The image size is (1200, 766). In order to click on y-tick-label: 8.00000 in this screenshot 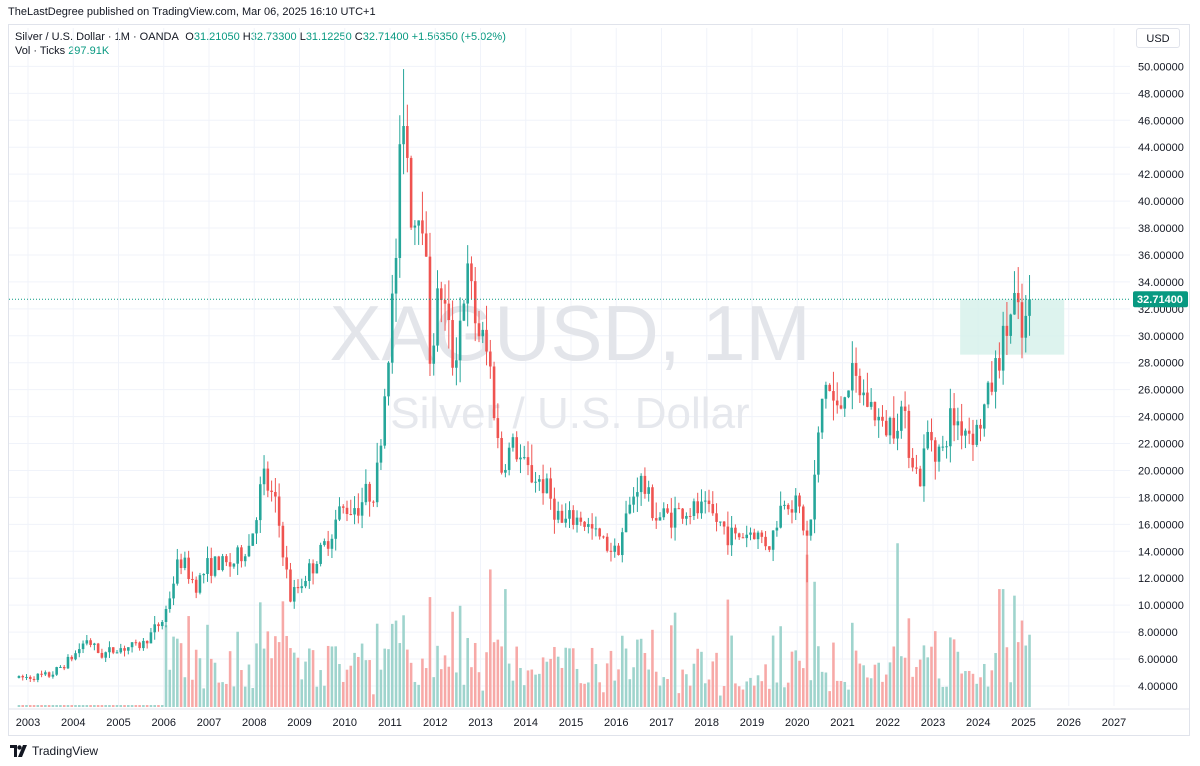, I will do `click(1158, 633)`.